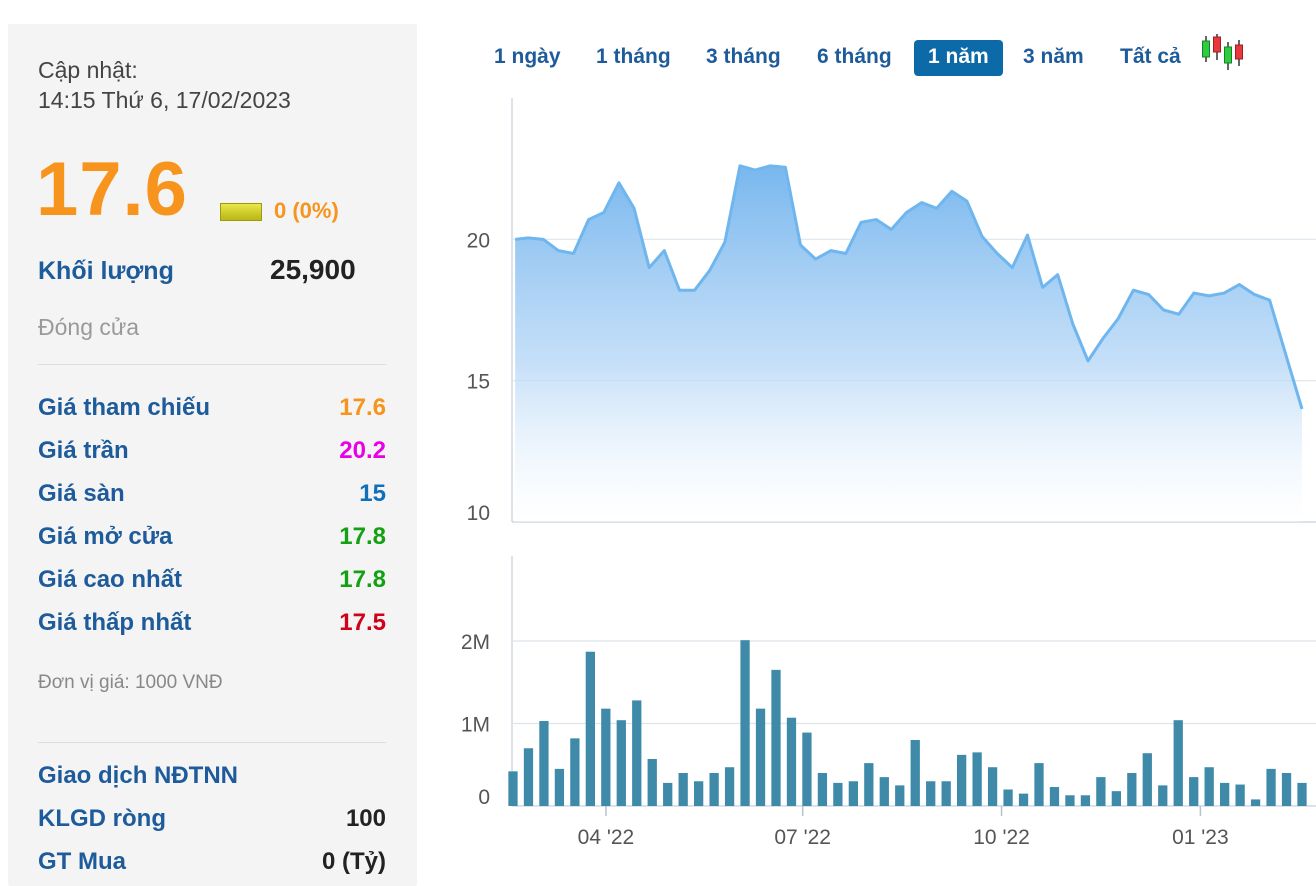 This screenshot has height=886, width=1316. What do you see at coordinates (362, 579) in the screenshot?
I see `stat-value: 17.8` at bounding box center [362, 579].